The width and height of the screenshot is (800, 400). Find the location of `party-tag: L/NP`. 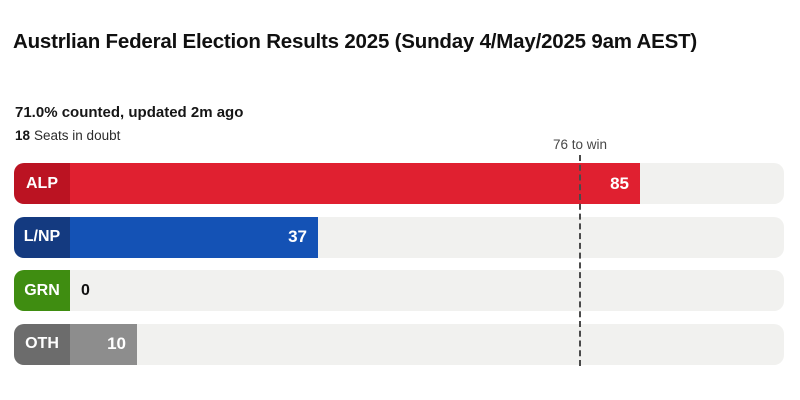

party-tag: L/NP is located at coordinates (42, 237).